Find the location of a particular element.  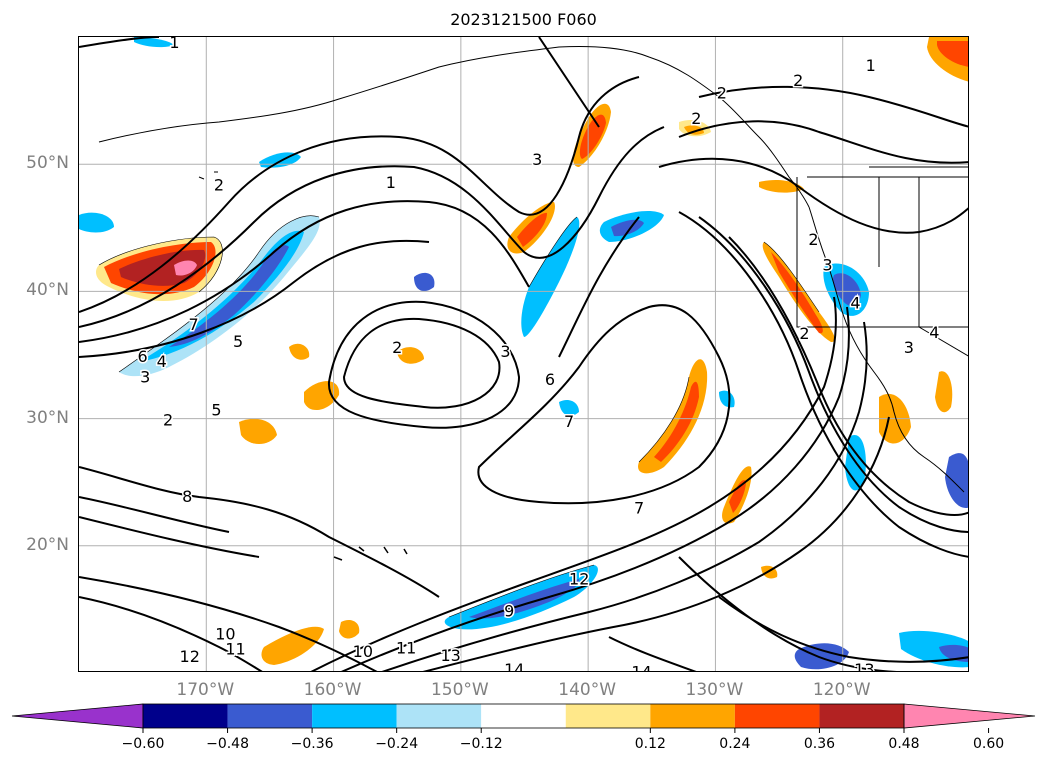

longitude-label: 140°W is located at coordinates (587, 690).